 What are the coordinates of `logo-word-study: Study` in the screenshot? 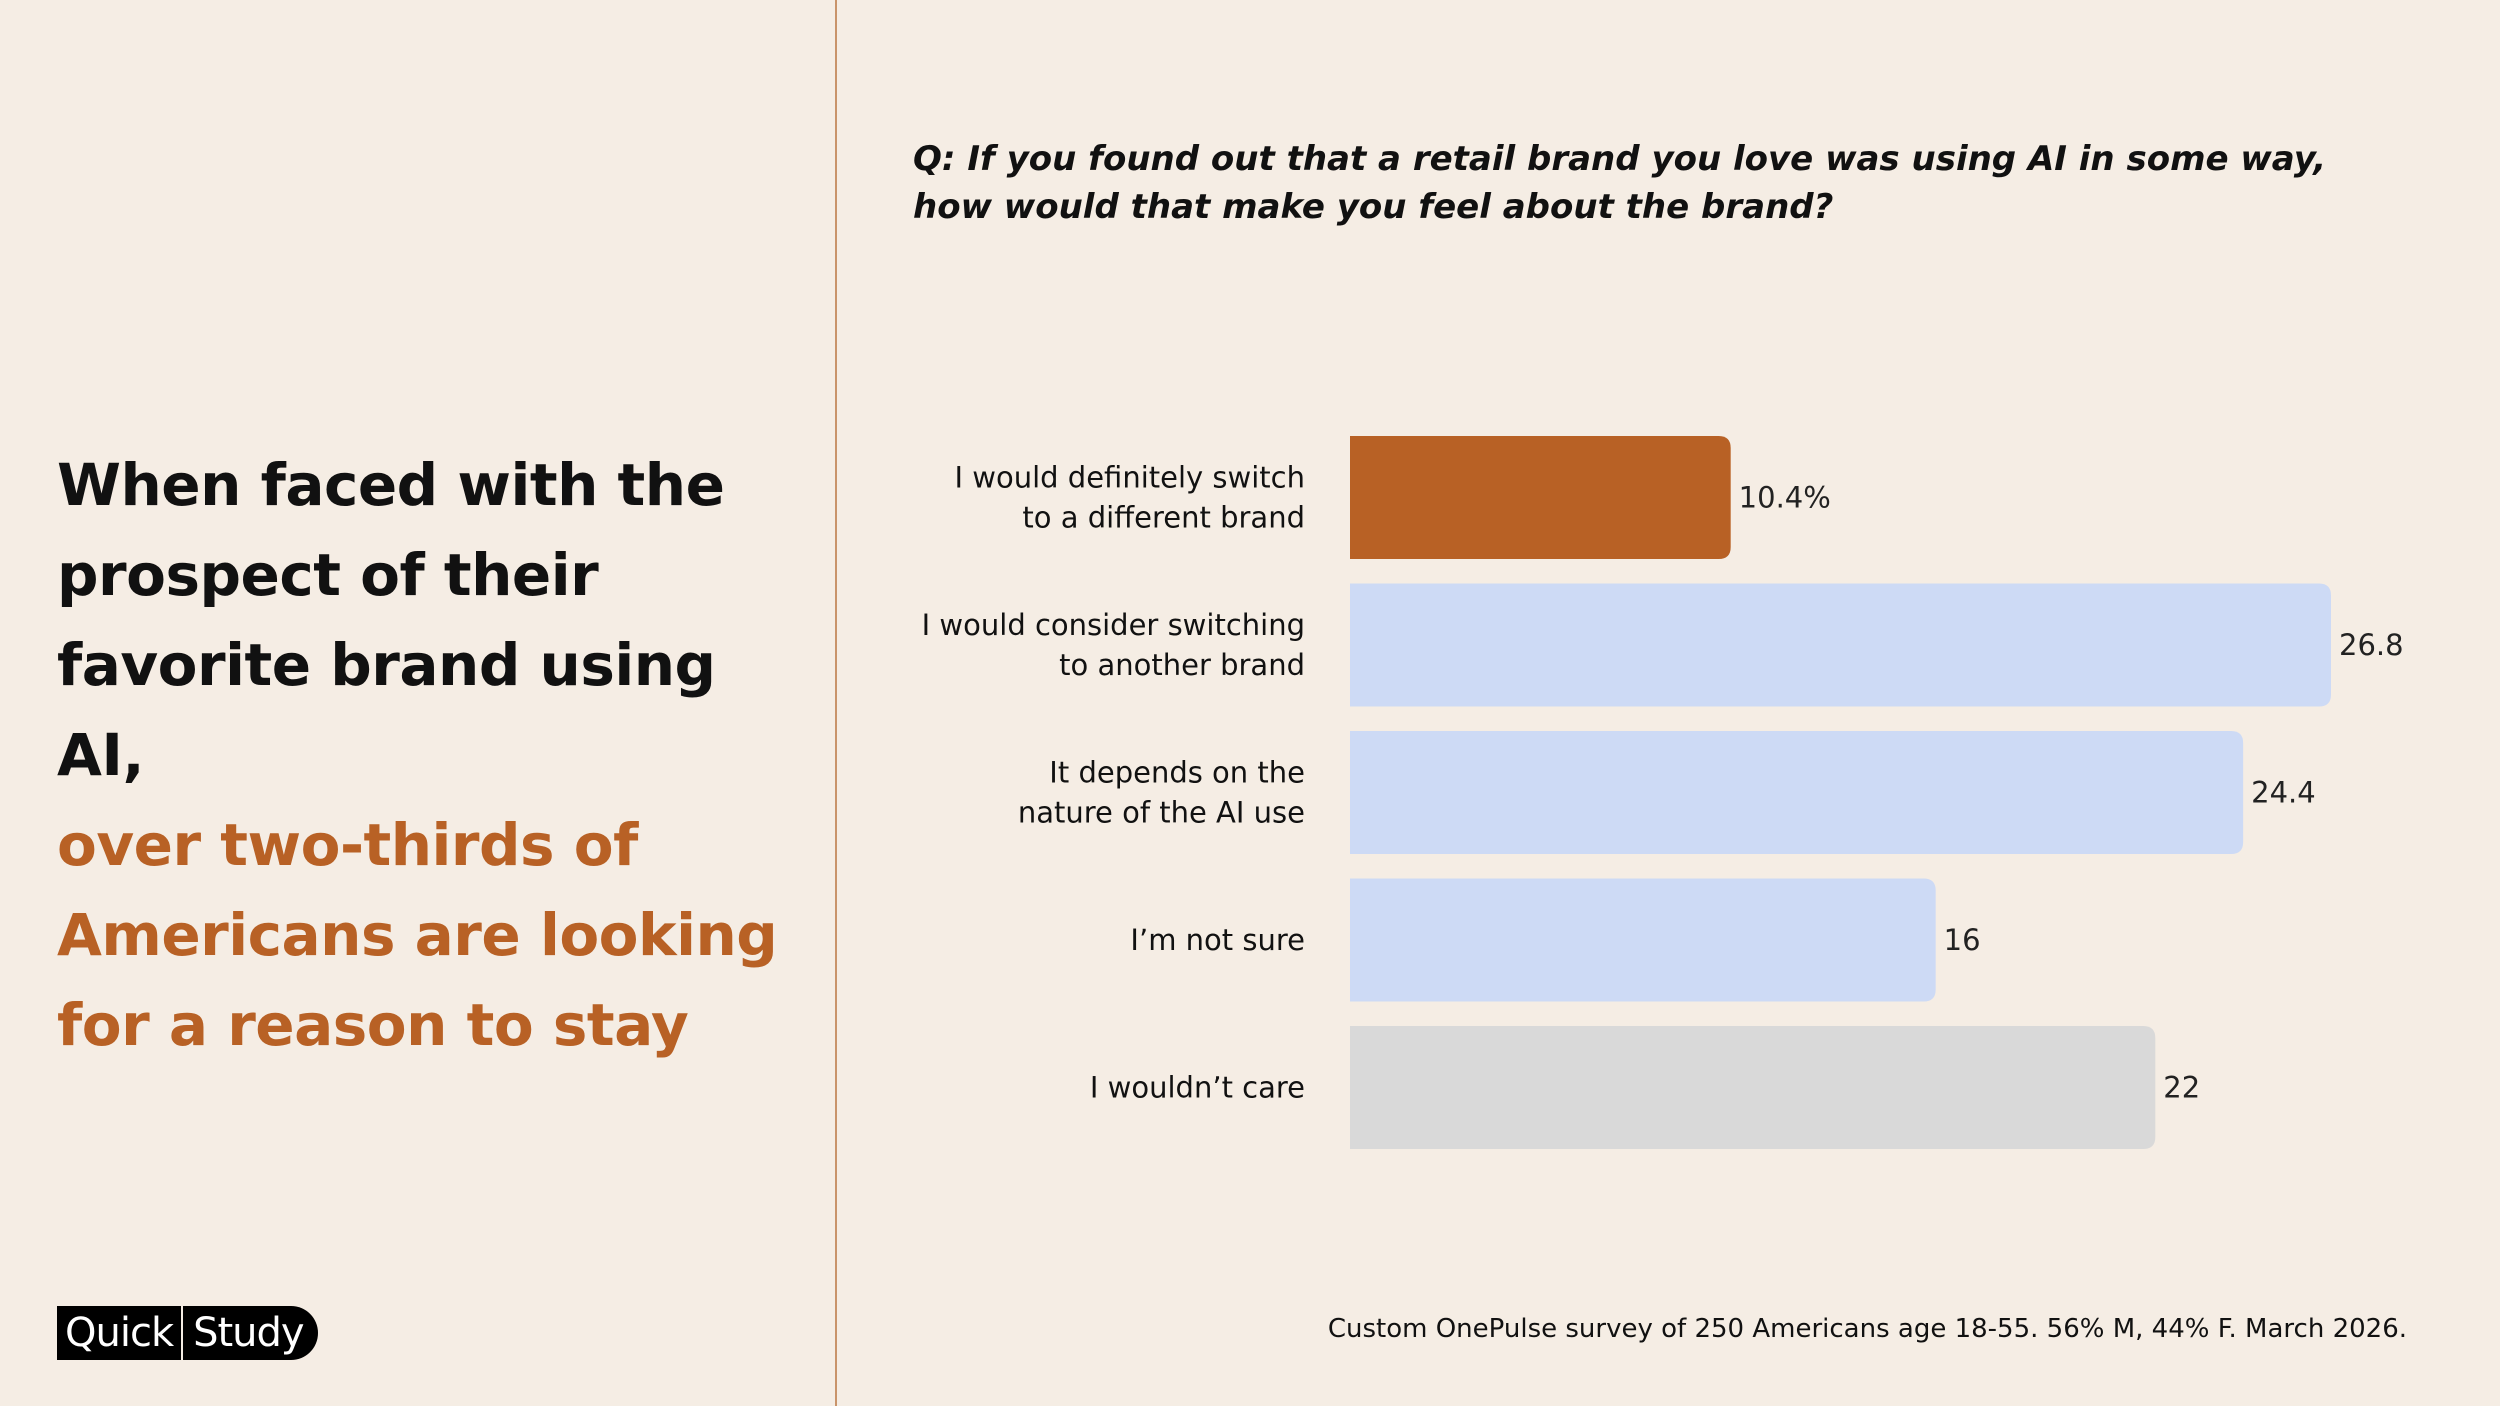 It's located at (250, 1333).